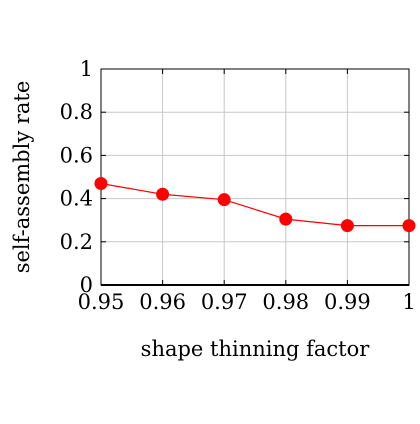  What do you see at coordinates (347, 302) in the screenshot?
I see `x-tick-label-4: 0.99` at bounding box center [347, 302].